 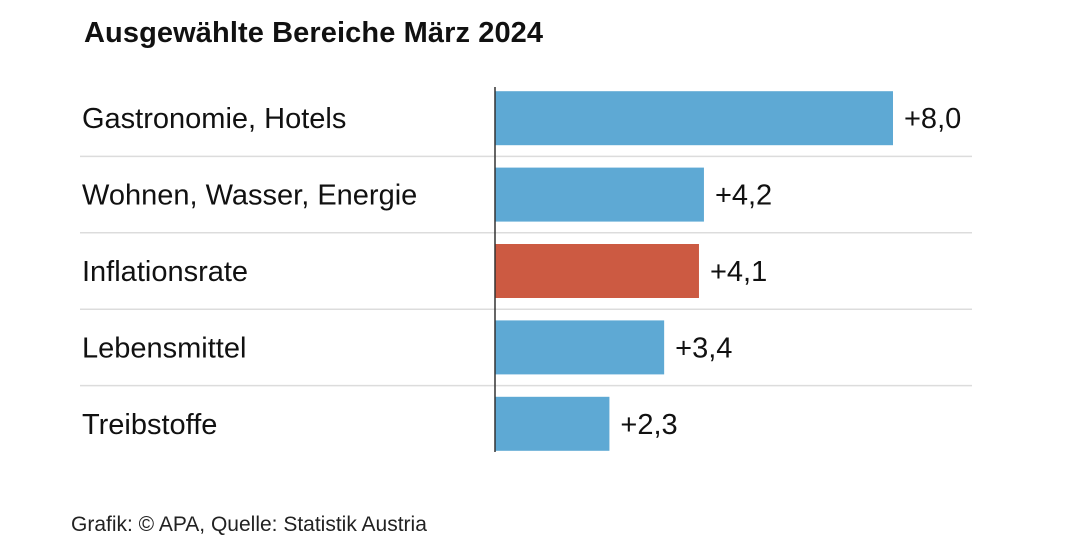 What do you see at coordinates (743, 196) in the screenshot?
I see `value-label: +4,2` at bounding box center [743, 196].